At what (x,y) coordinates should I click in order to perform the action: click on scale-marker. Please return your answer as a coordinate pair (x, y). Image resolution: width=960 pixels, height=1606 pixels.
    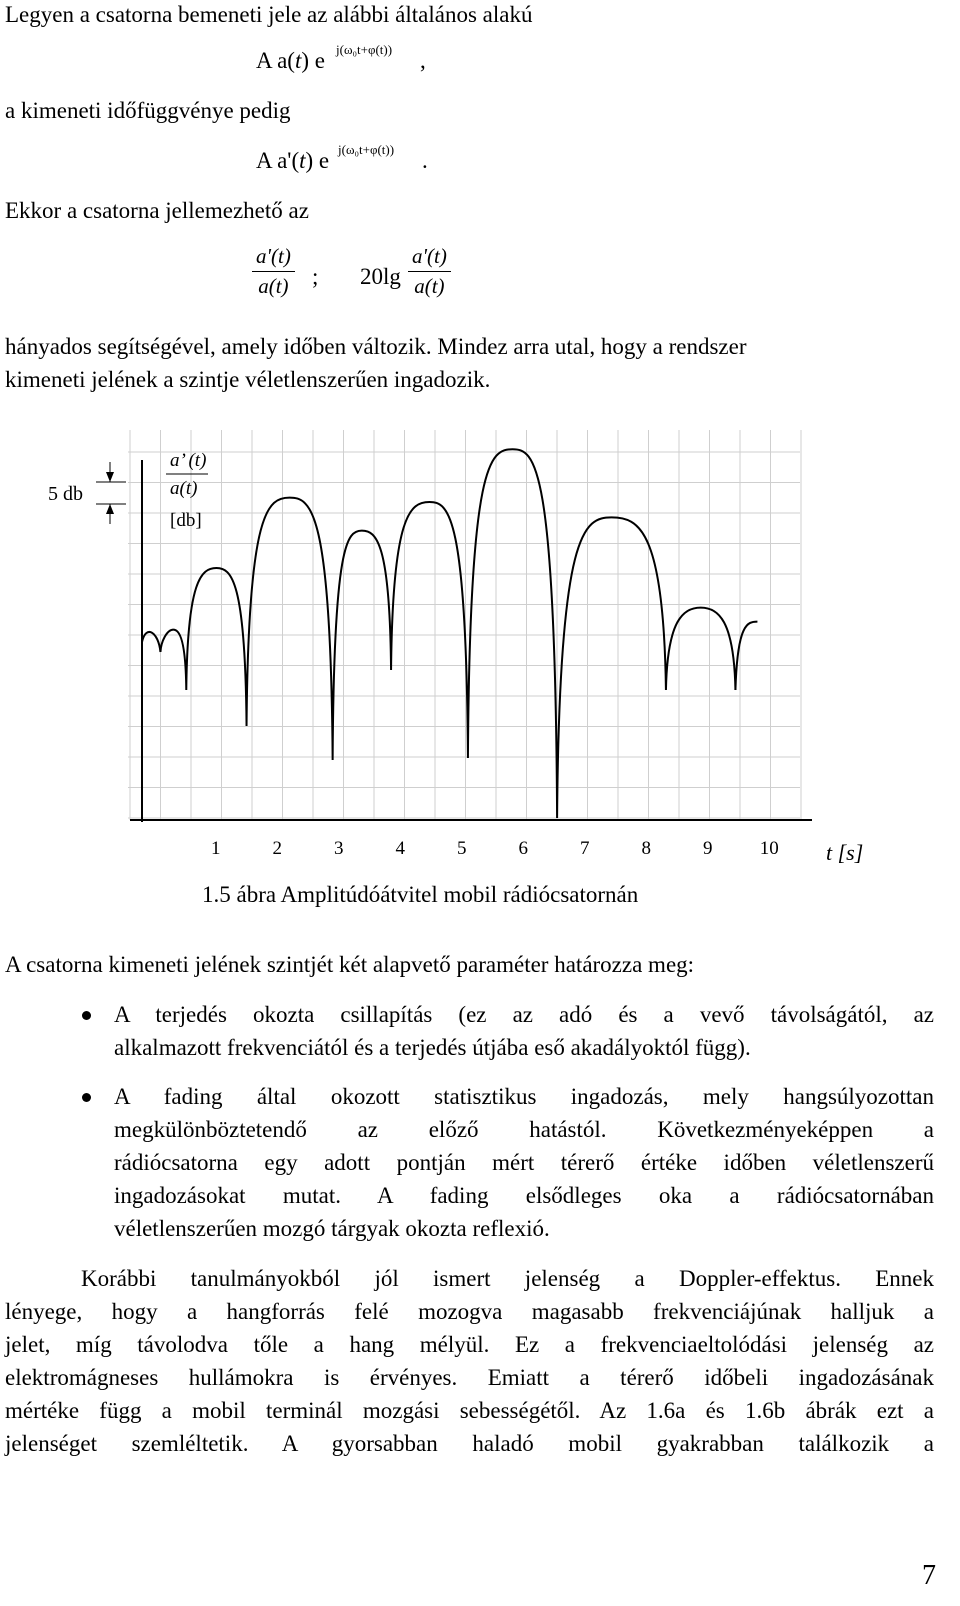
    Looking at the image, I should click on (111, 493).